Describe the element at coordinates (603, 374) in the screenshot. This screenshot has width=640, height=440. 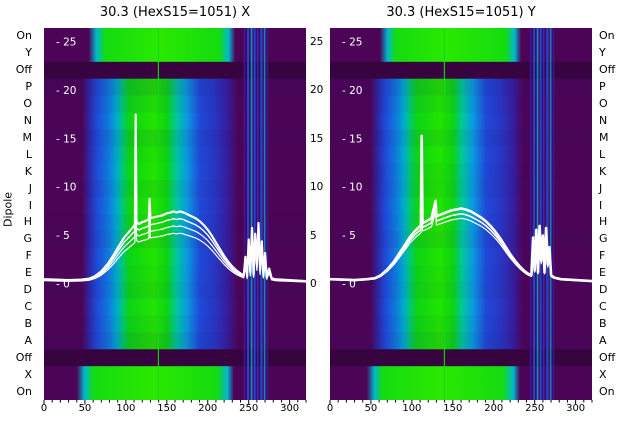
I see `row-label-right: X` at that location.